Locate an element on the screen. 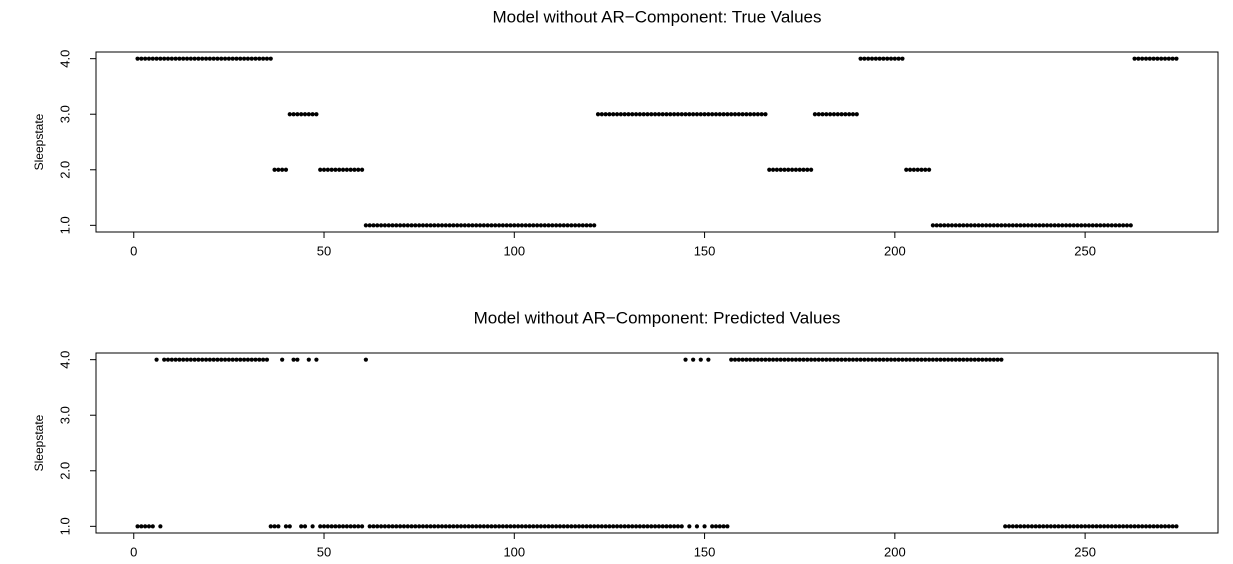 This screenshot has height=564, width=1233. x-tick-label: 0 is located at coordinates (133, 551).